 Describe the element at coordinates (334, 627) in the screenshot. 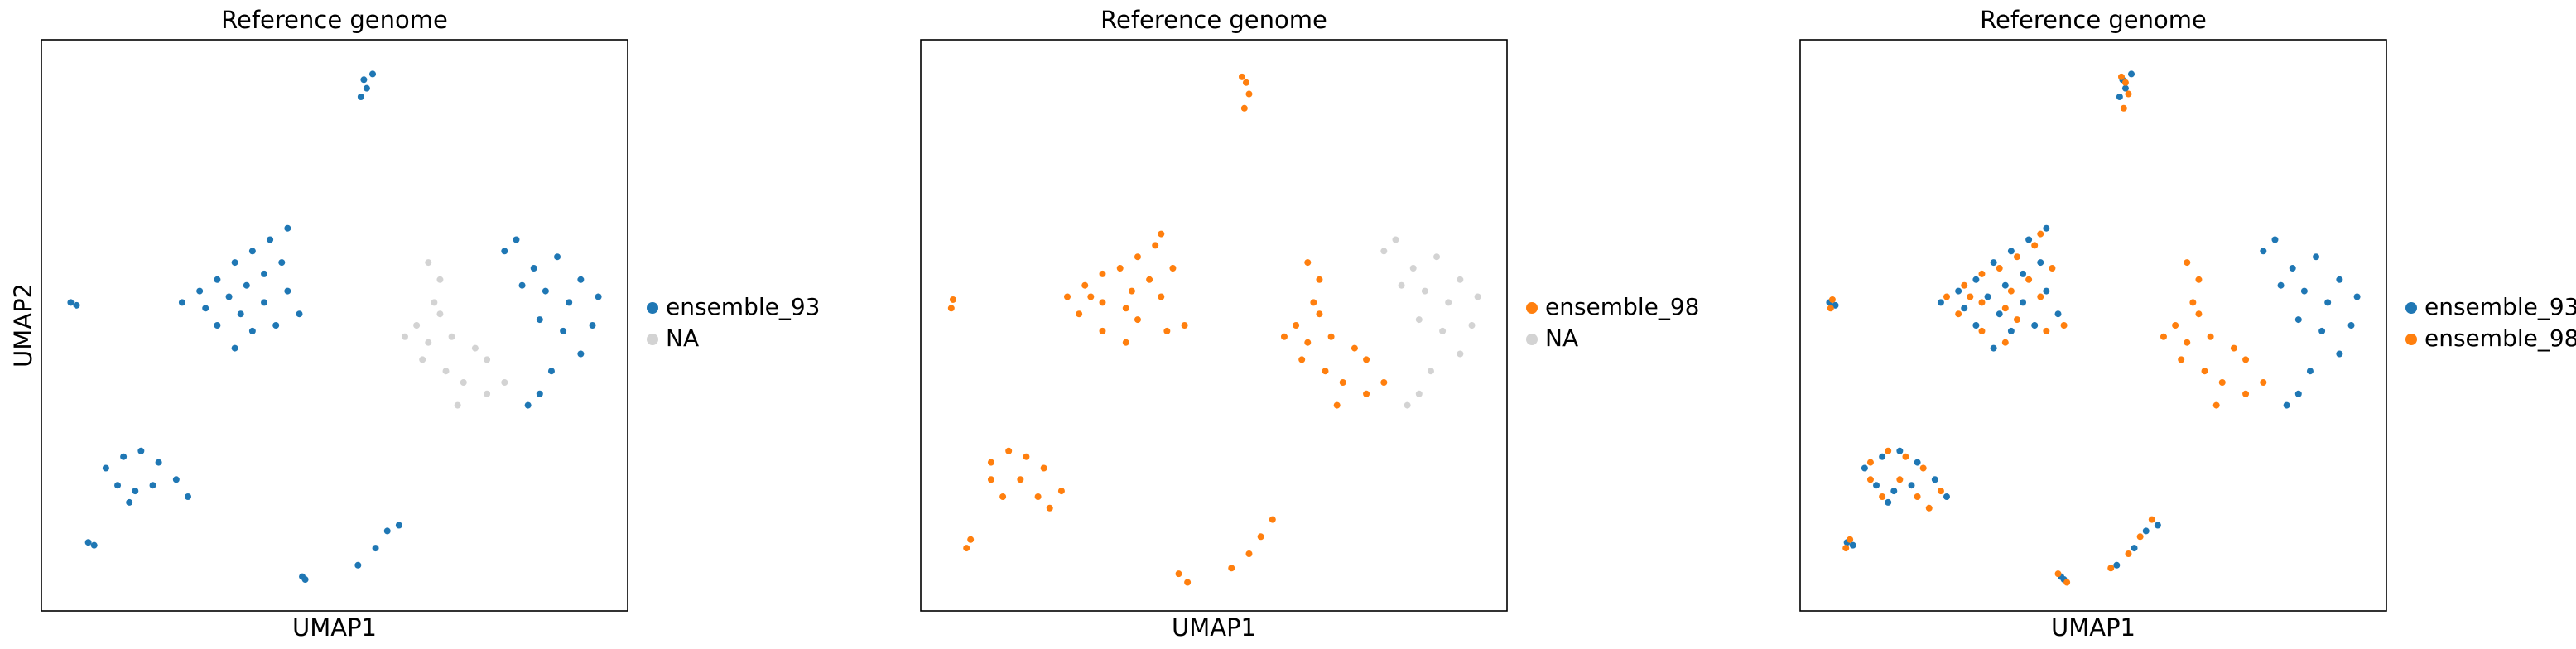

I see `x-axis-label: UMAP1` at that location.